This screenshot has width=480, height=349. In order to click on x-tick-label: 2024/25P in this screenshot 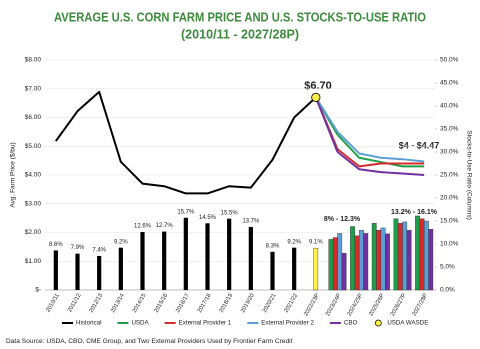, I will do `click(356, 305)`.